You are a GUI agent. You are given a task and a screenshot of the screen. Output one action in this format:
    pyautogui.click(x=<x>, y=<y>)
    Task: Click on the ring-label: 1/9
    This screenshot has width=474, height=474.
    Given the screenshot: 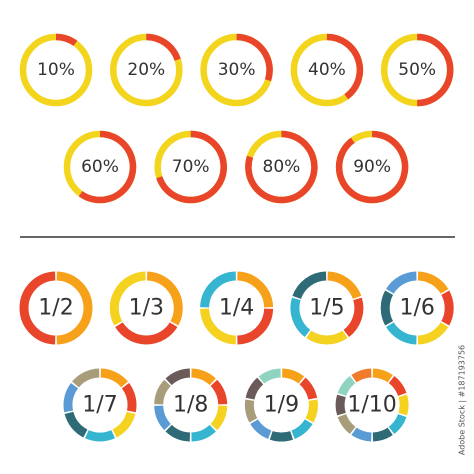 What is the action you would take?
    pyautogui.click(x=281, y=405)
    